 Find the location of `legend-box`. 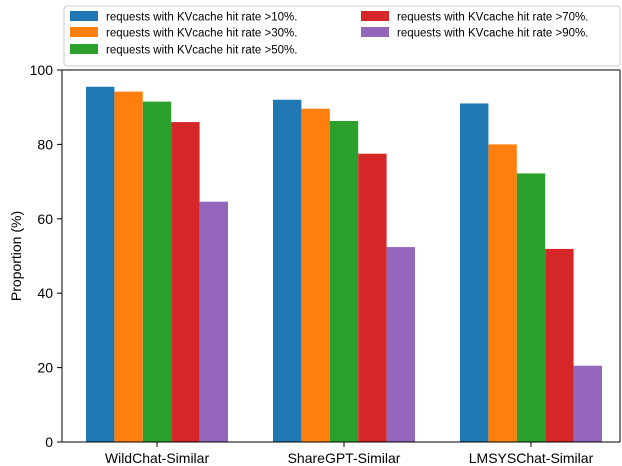

legend-box is located at coordinates (342, 36).